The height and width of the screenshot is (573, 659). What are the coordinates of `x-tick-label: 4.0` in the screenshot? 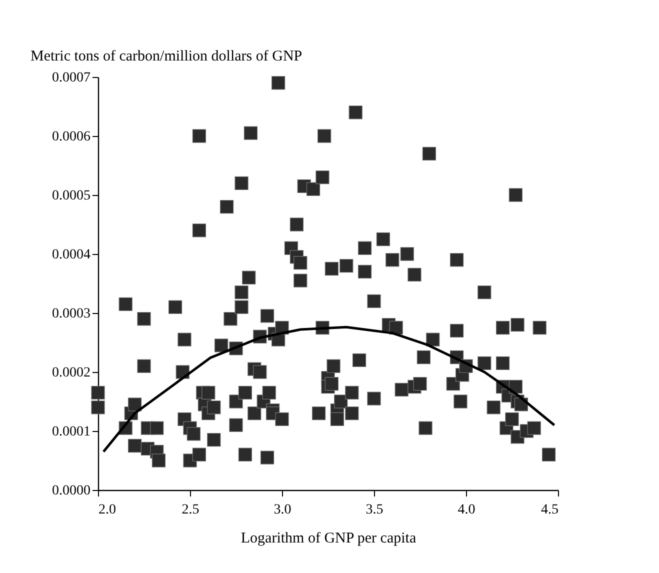 It's located at (467, 510).